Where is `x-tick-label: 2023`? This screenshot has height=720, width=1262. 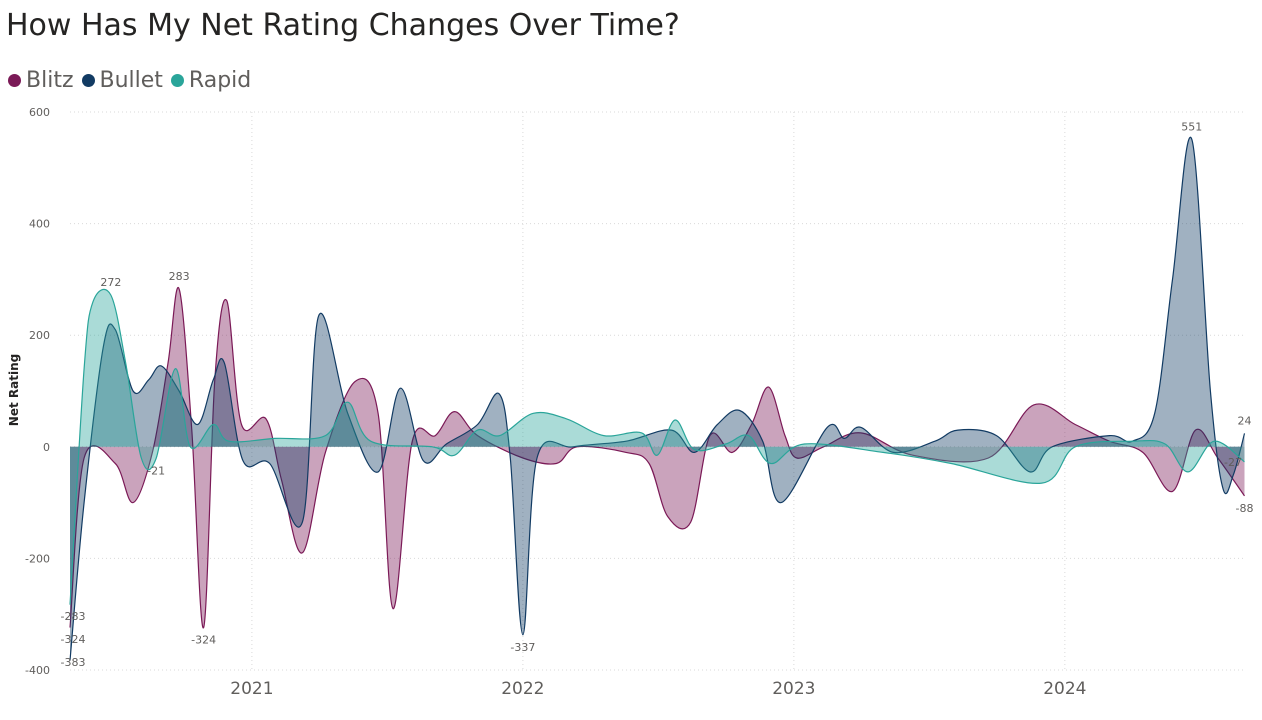
x-tick-label: 2023 is located at coordinates (793, 689).